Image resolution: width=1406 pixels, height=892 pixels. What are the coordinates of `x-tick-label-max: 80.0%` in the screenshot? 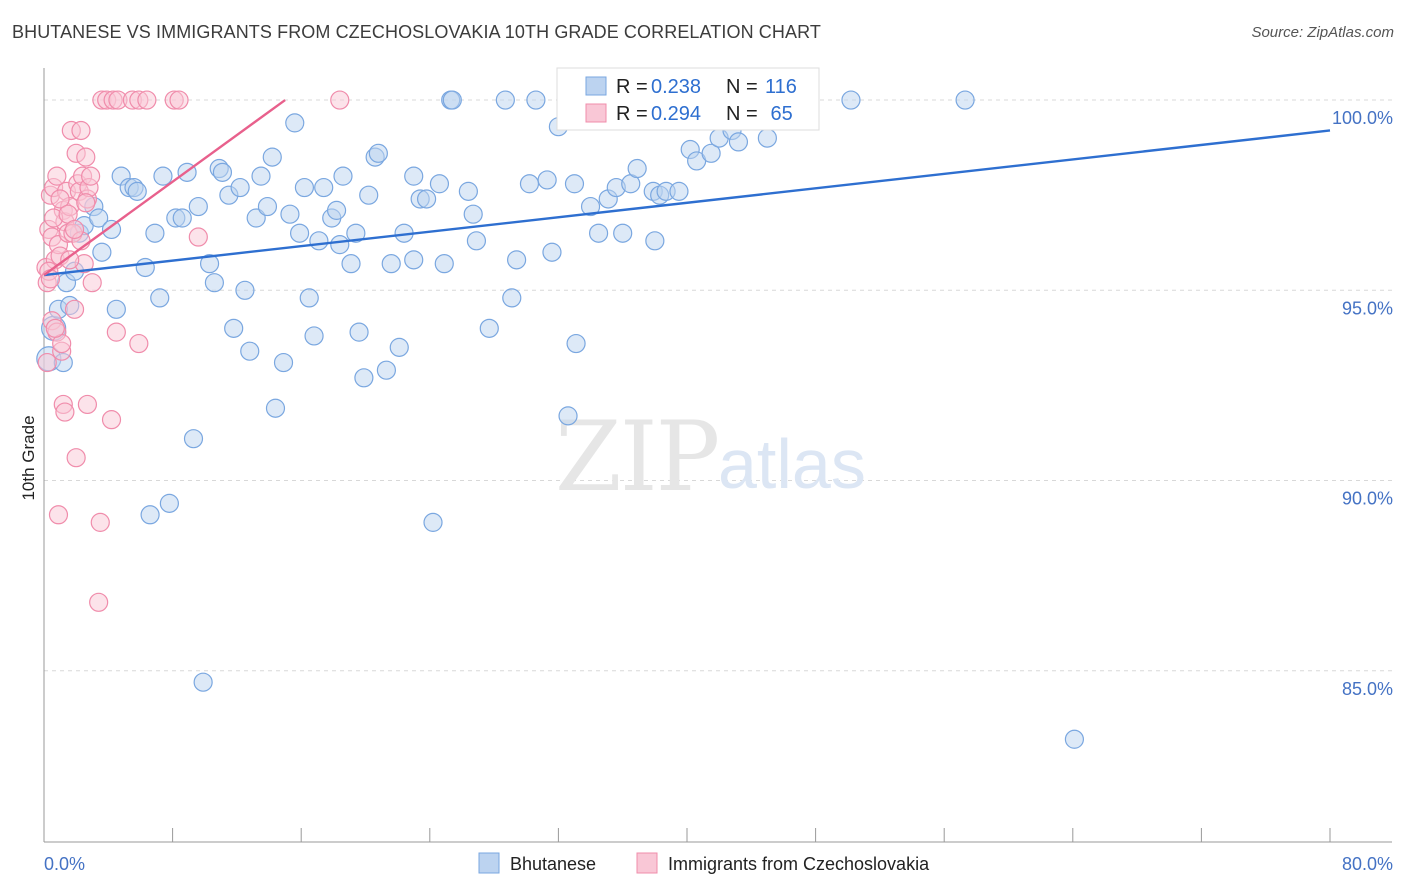 It's located at (1367, 864).